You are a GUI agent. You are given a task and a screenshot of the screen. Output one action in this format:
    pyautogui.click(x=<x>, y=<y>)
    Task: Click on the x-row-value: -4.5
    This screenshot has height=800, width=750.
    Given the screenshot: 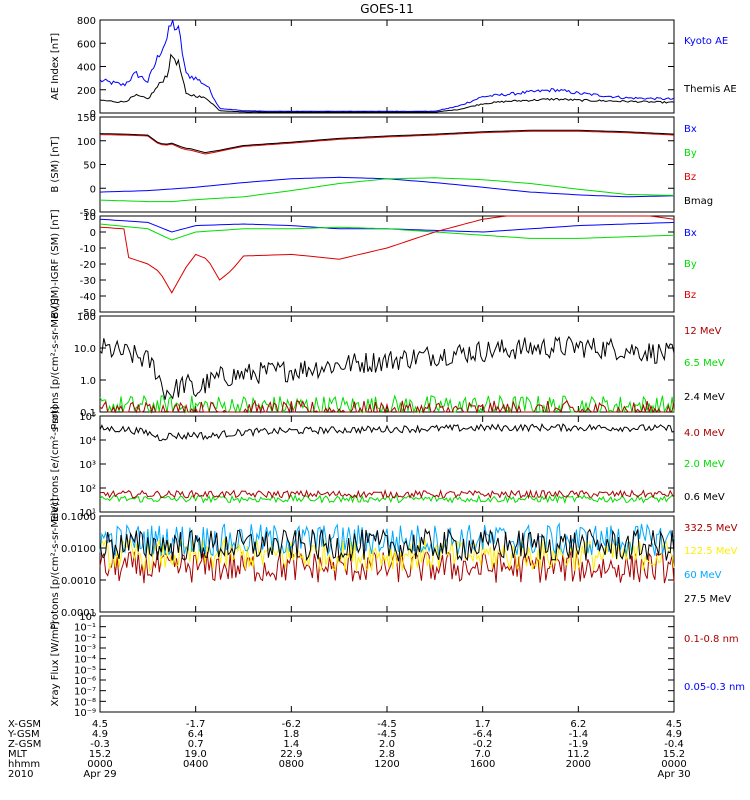 What is the action you would take?
    pyautogui.click(x=387, y=724)
    